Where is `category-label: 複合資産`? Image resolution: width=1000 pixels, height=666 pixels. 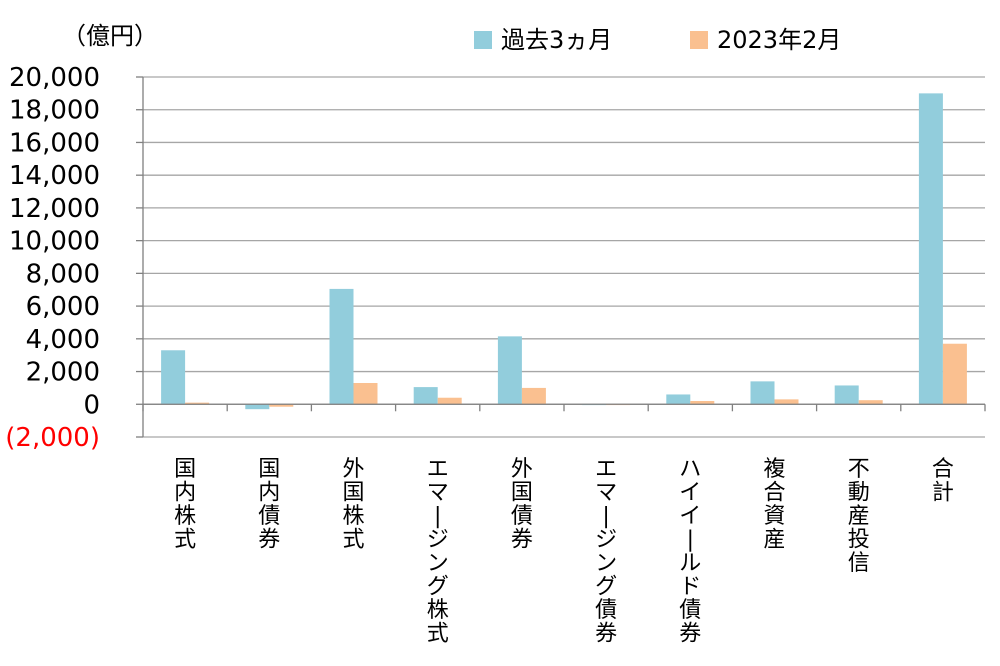 category-label: 複合資産 is located at coordinates (774, 505).